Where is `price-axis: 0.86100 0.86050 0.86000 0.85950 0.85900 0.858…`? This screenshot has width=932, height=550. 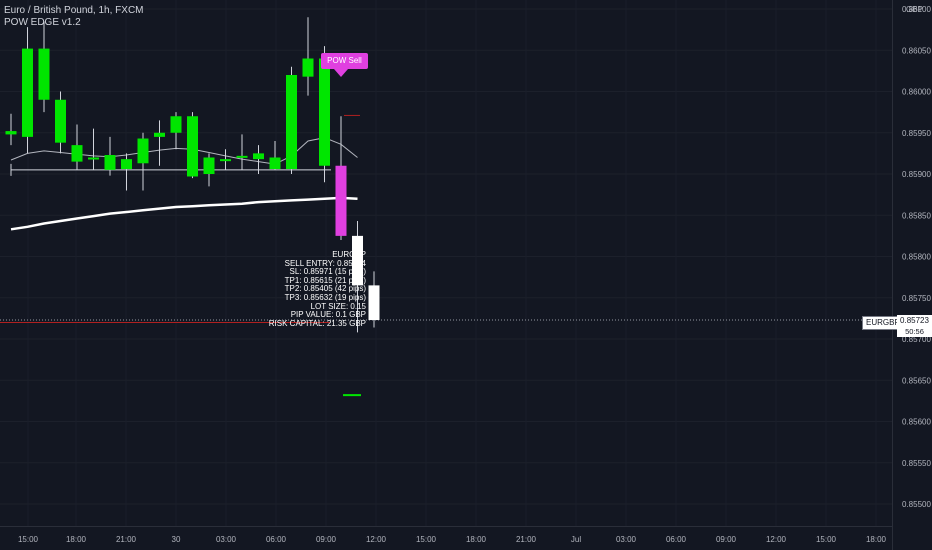 price-axis: 0.86100 0.86050 0.86000 0.85950 0.85900 0.858… is located at coordinates (916, 257).